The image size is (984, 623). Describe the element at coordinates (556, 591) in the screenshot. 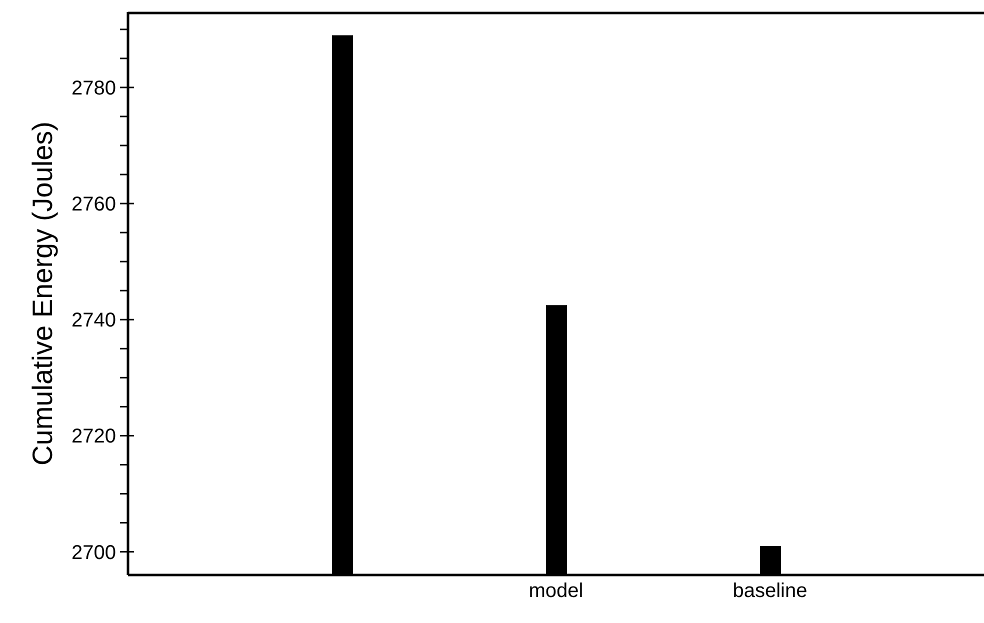

I see `x-tick-label: model` at that location.